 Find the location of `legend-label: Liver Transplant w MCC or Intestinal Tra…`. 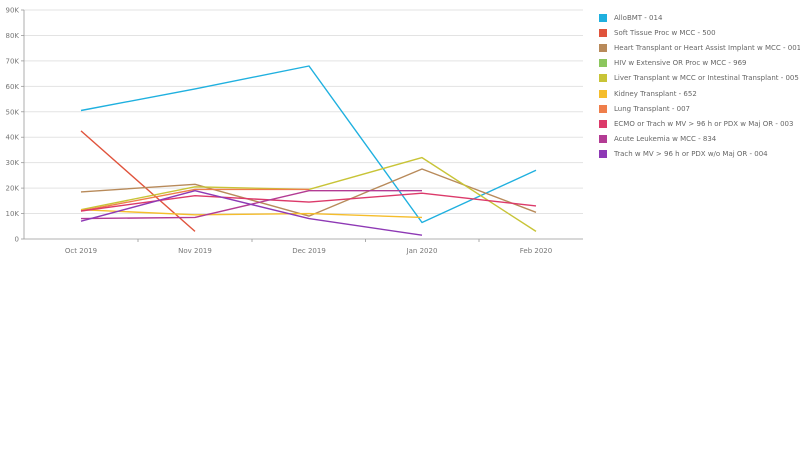

legend-label: Liver Transplant w MCC or Intestinal Tra… is located at coordinates (706, 78).